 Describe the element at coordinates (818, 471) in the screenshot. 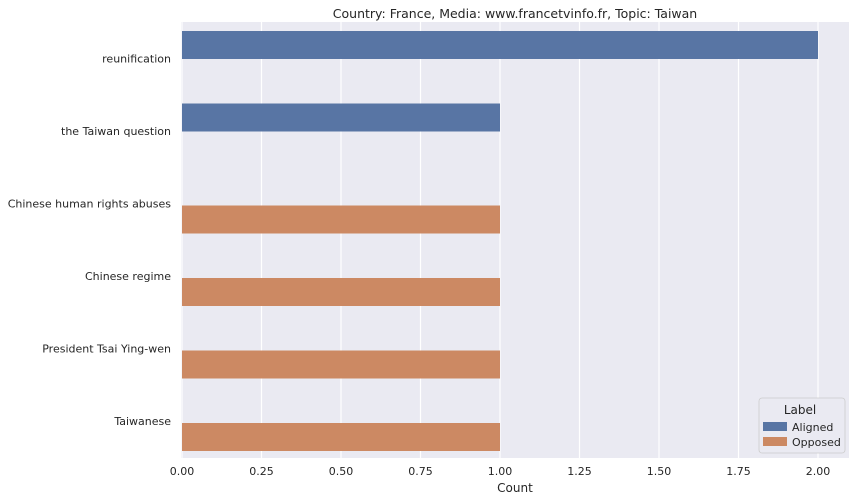

I see `x-tick-label: 2.00` at that location.